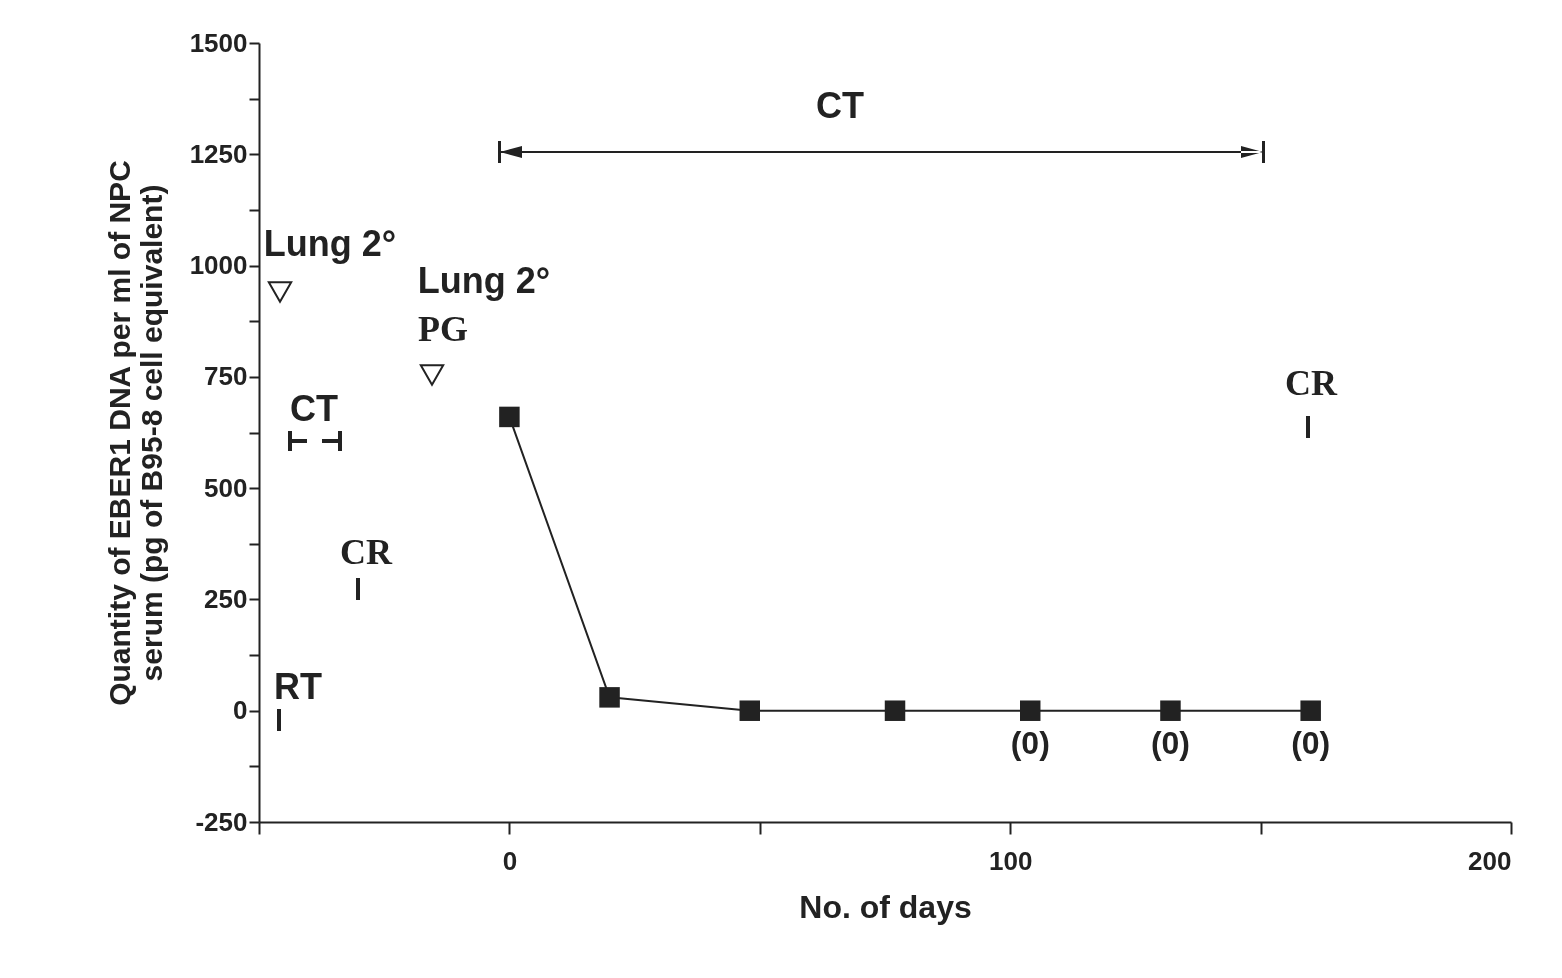 This screenshot has height=978, width=1562. I want to click on y-tick-label: 0, so click(240, 710).